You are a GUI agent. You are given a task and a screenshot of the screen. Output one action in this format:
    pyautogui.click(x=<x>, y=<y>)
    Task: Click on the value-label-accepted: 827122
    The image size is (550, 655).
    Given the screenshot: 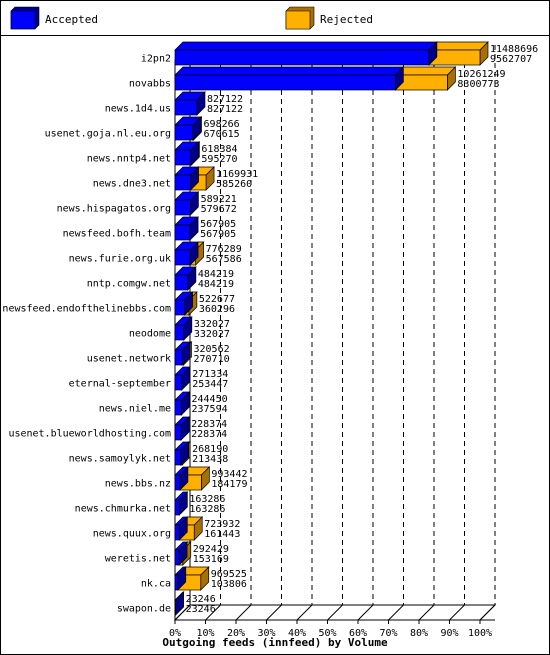 What is the action you would take?
    pyautogui.click(x=225, y=109)
    